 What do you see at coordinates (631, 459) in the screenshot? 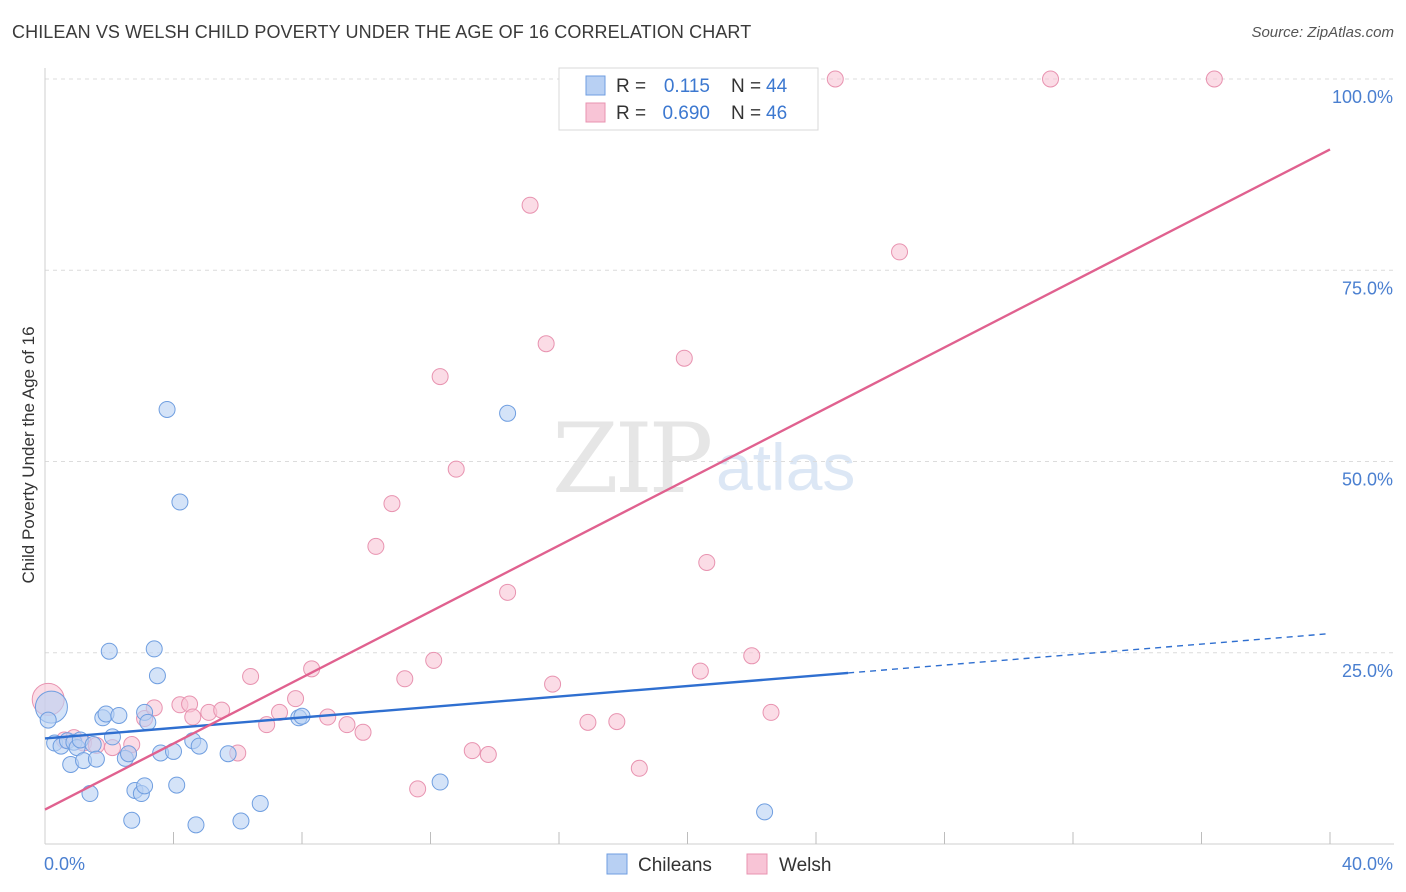
I see `watermark-zip: ZIP` at bounding box center [631, 459].